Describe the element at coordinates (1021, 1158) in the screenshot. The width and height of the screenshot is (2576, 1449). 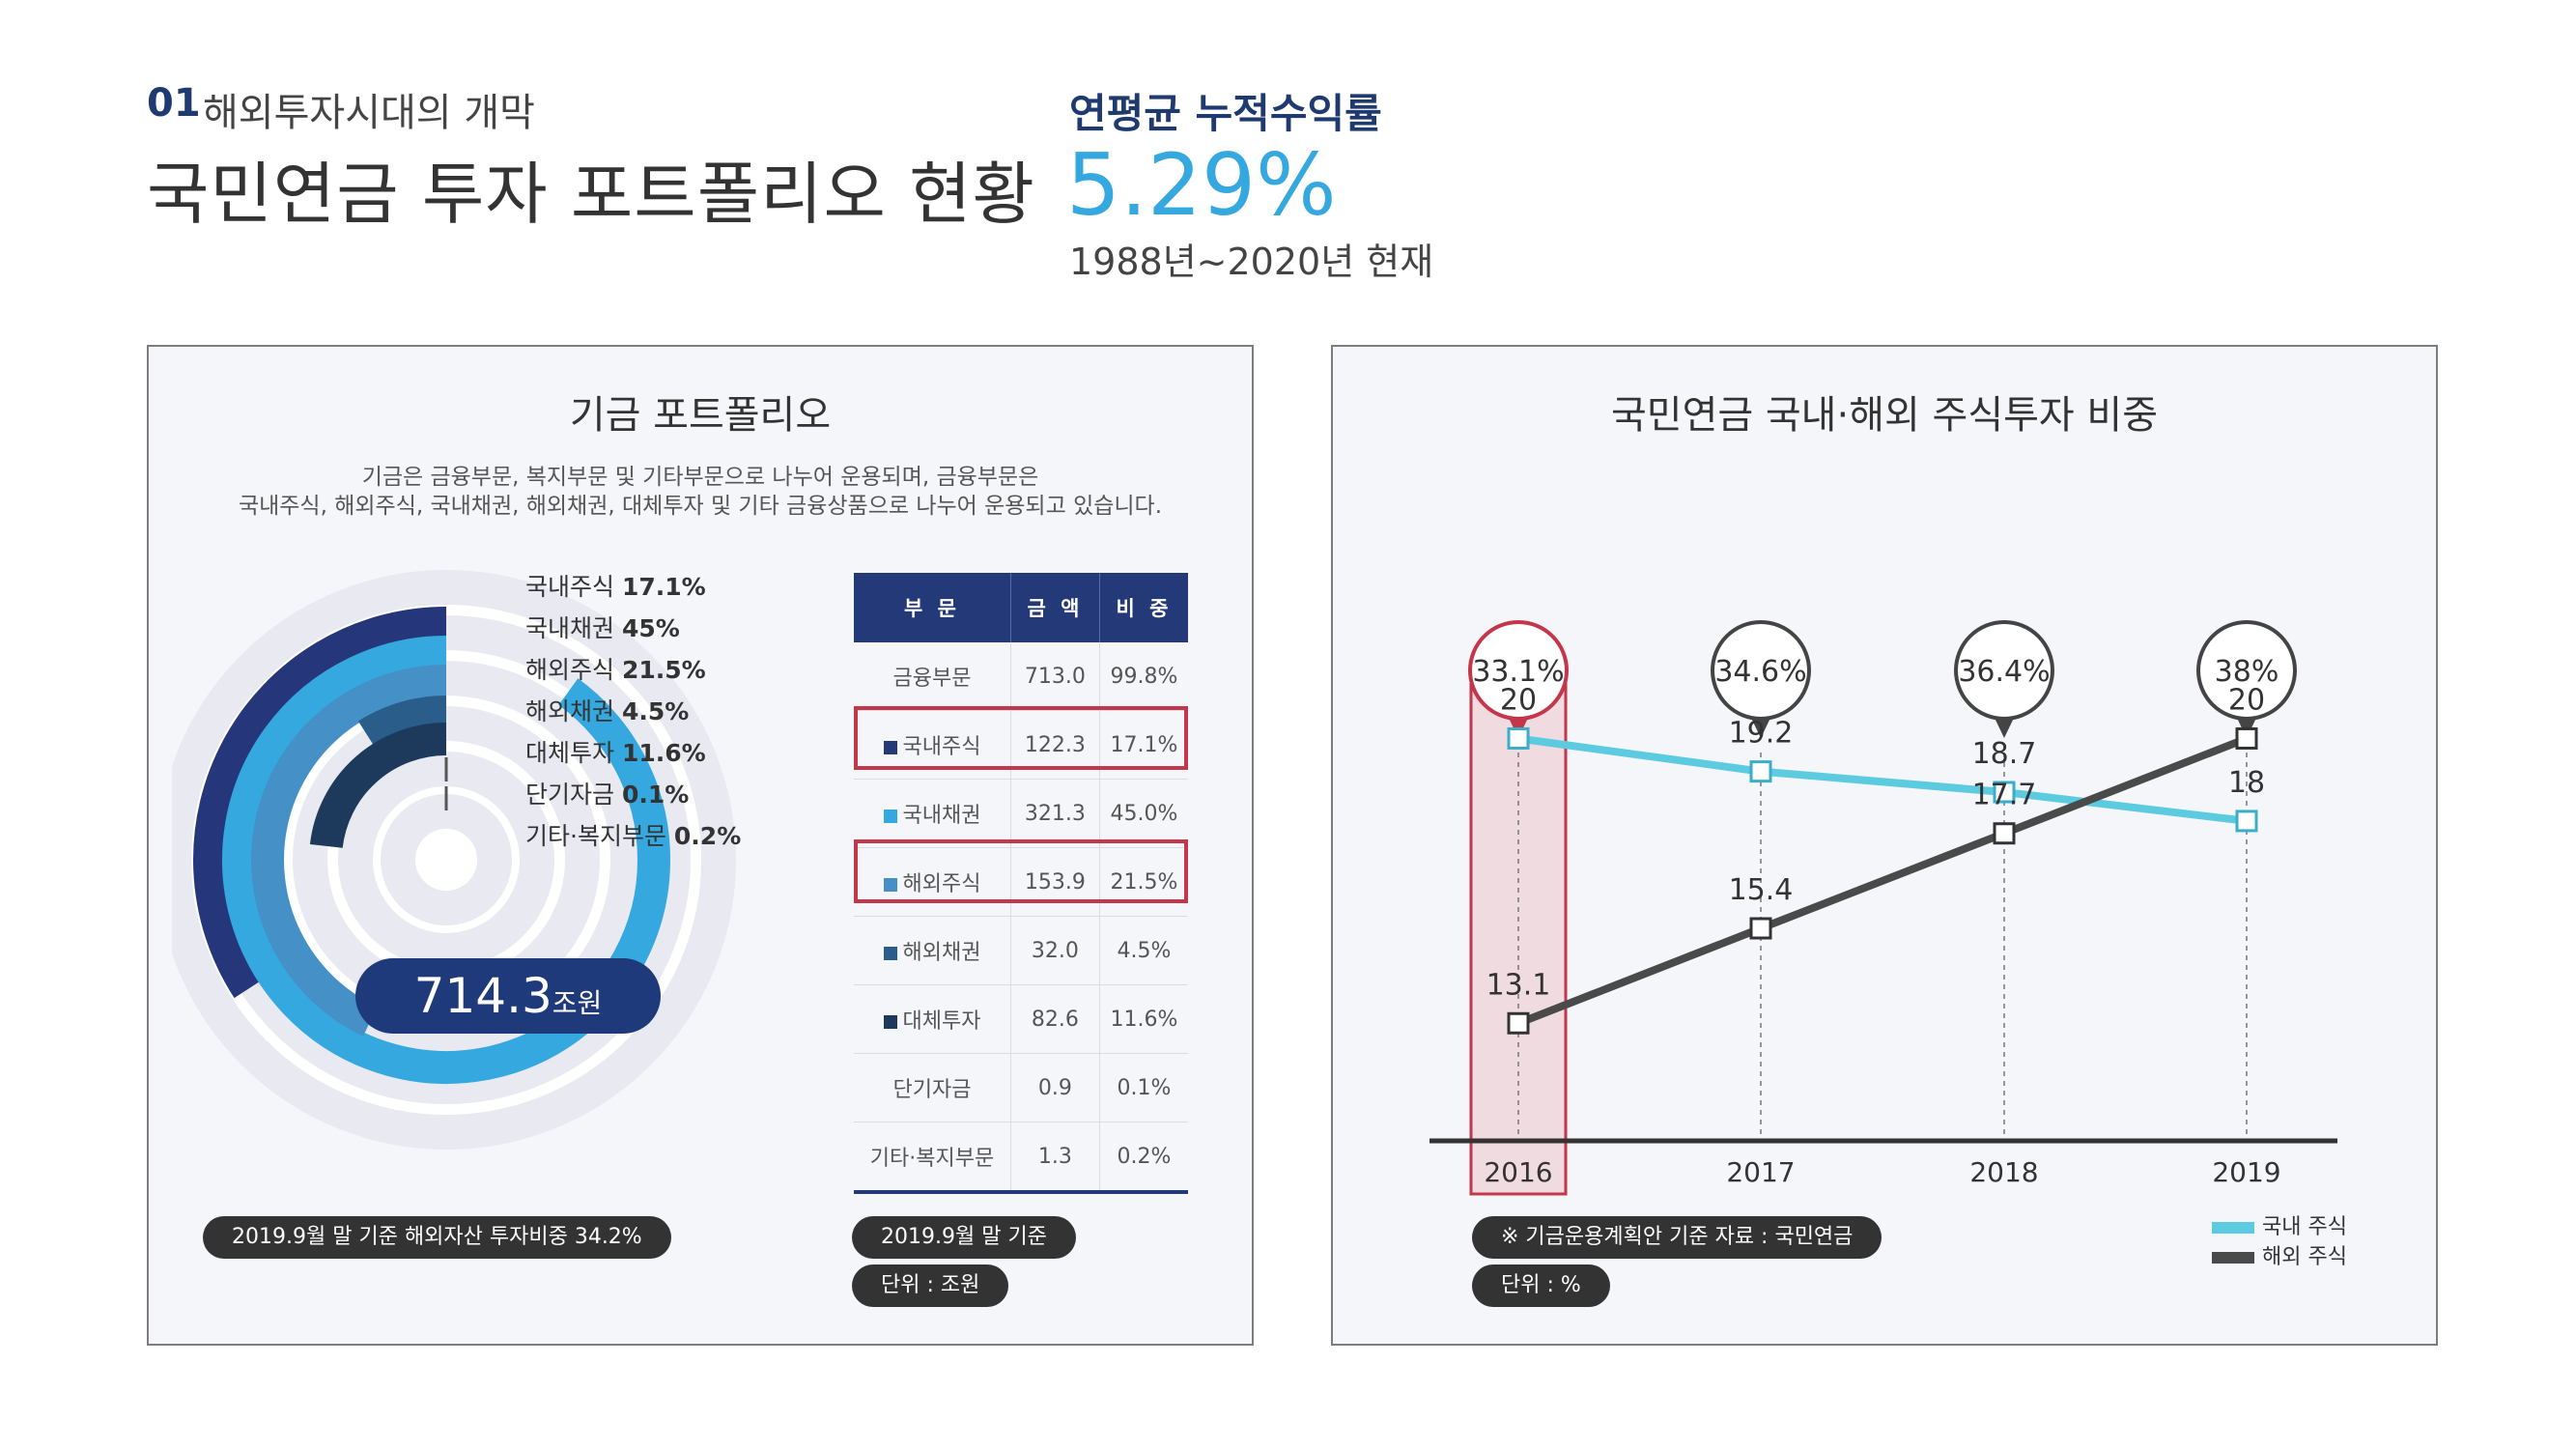
I see `table-row: 기타·복지부문 1.3 0.2%` at that location.